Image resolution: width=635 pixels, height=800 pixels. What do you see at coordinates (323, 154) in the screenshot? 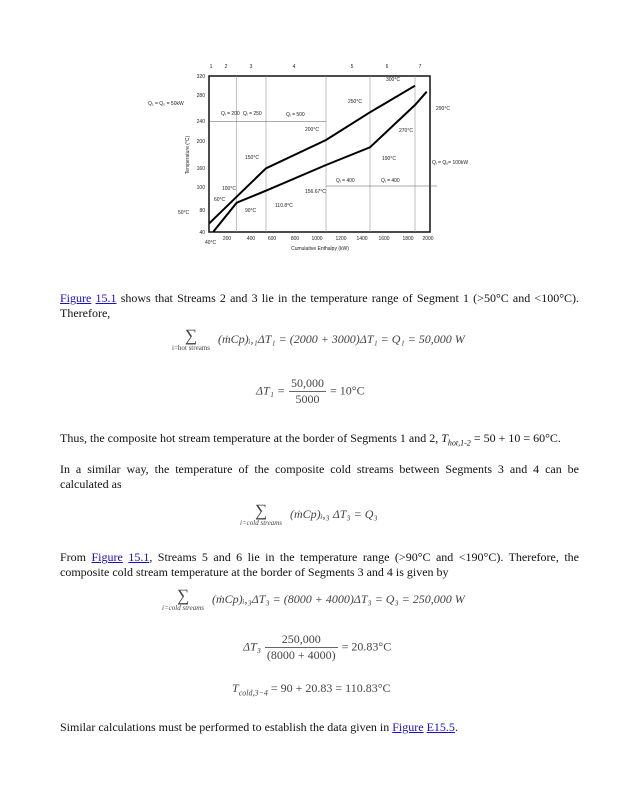
I see `q-arrows` at bounding box center [323, 154].